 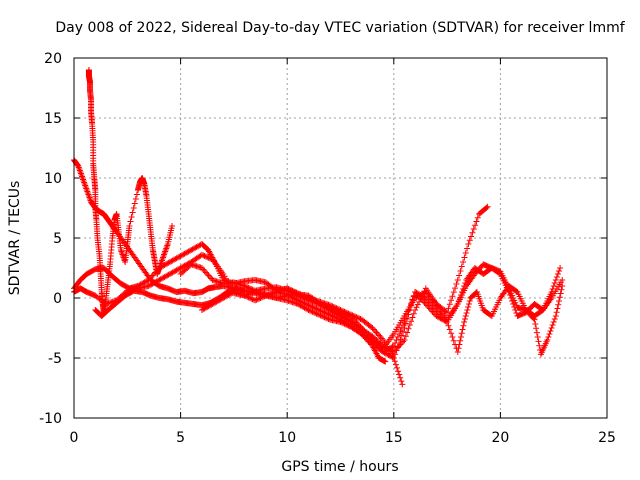 I want to click on series-track-f, so click(x=382, y=322).